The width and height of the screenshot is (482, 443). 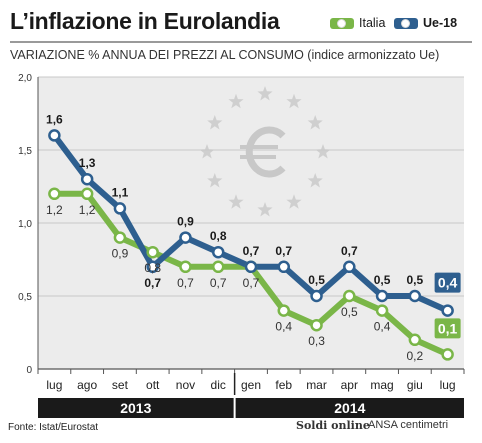 I want to click on x-tick-label: set, so click(x=120, y=385).